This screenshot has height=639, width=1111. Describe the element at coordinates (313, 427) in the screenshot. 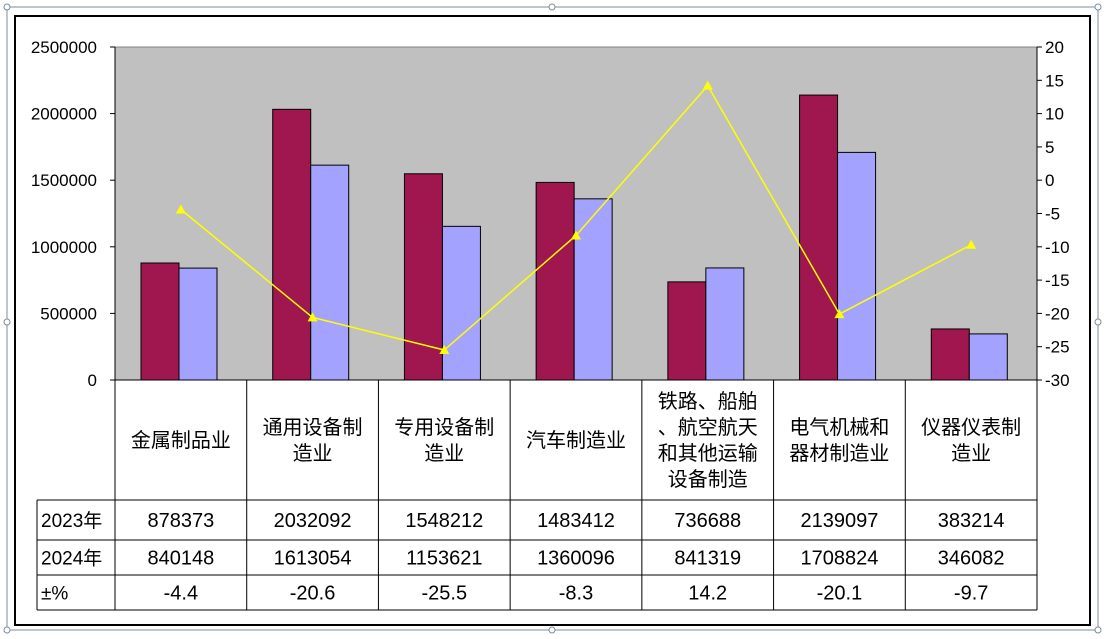

I see `category-label: 通用设备制` at that location.